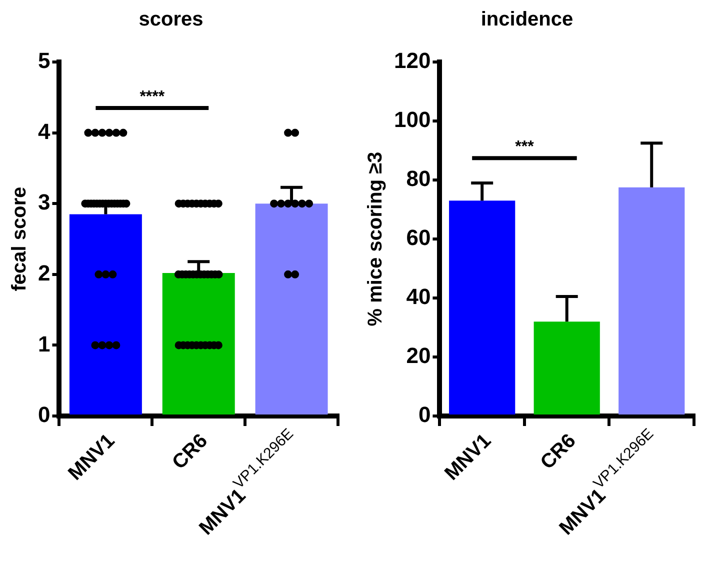 Image resolution: width=713 pixels, height=576 pixels. What do you see at coordinates (418, 179) in the screenshot?
I see `y-tick-label: 80` at bounding box center [418, 179].